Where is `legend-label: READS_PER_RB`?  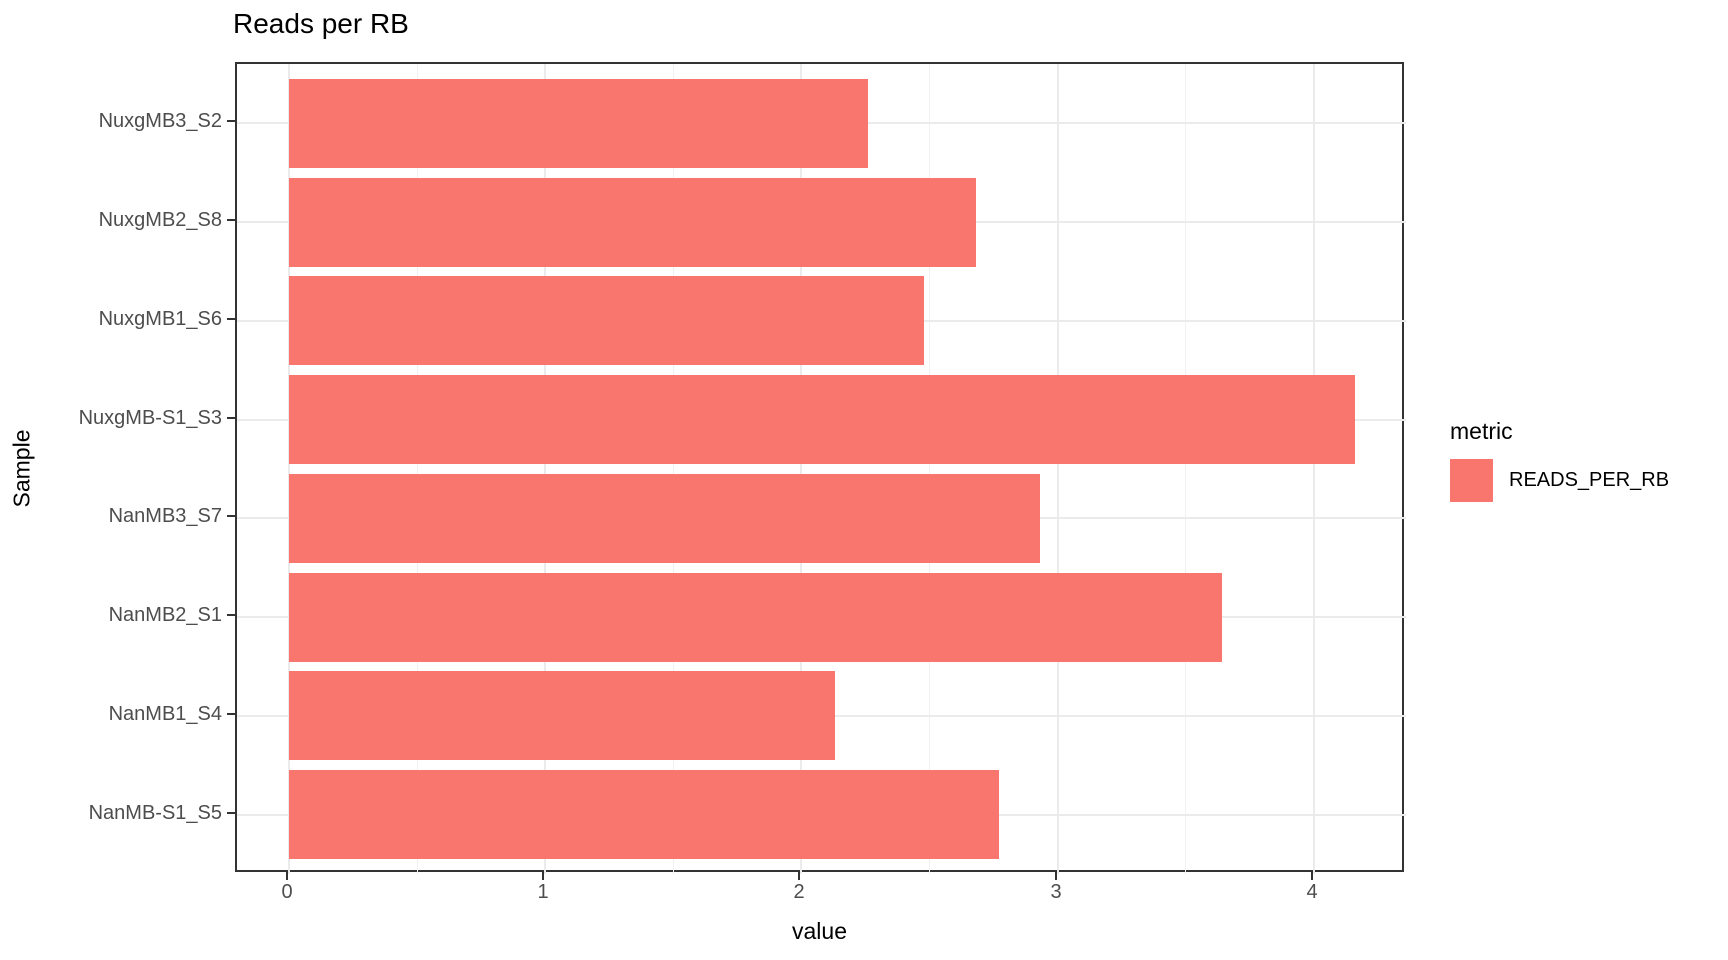
legend-label: READS_PER_RB is located at coordinates (1589, 480).